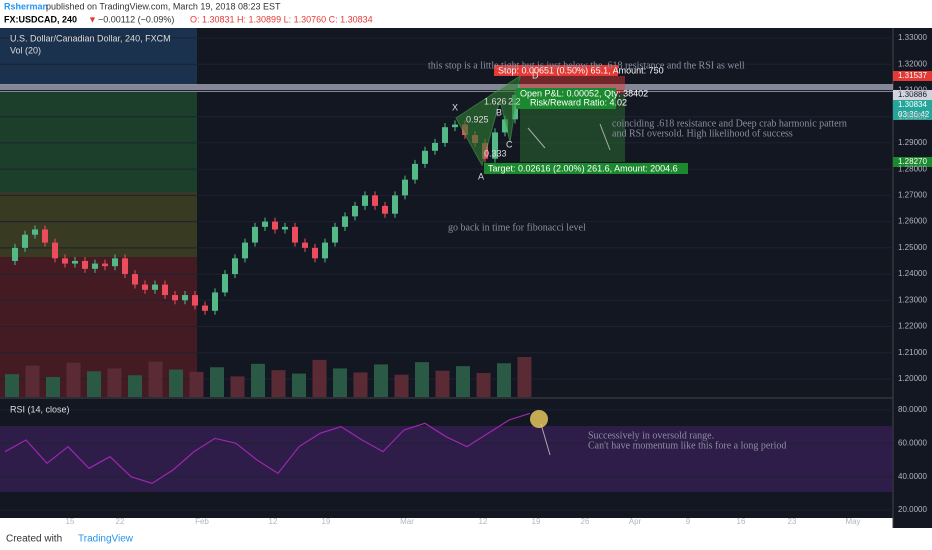  Describe the element at coordinates (92, 19) in the screenshot. I see `change-arrow: ▼` at that location.